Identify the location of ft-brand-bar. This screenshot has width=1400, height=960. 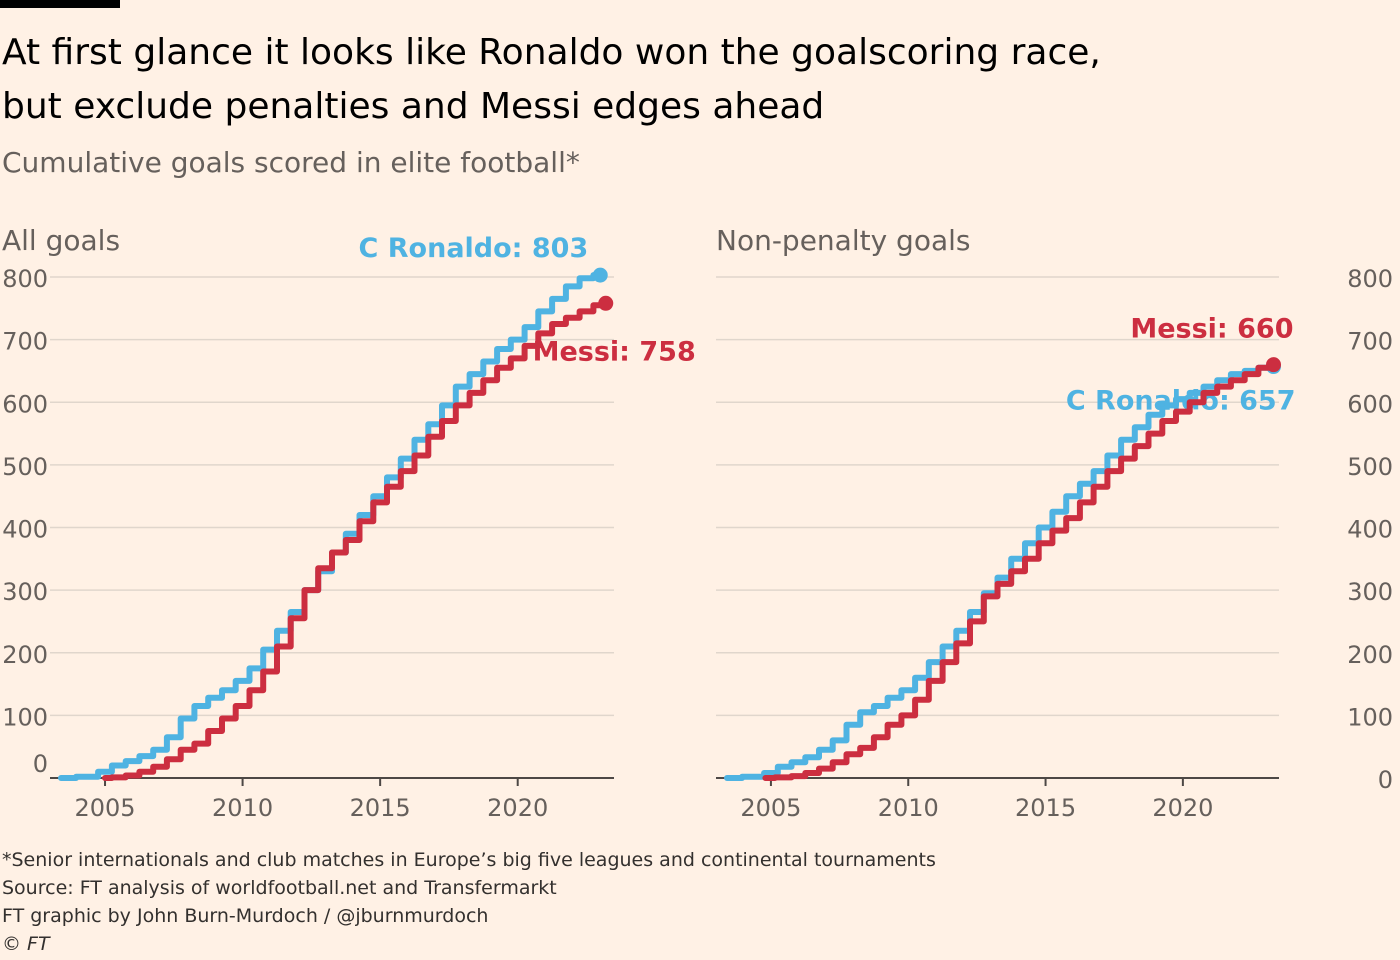
(60, 4).